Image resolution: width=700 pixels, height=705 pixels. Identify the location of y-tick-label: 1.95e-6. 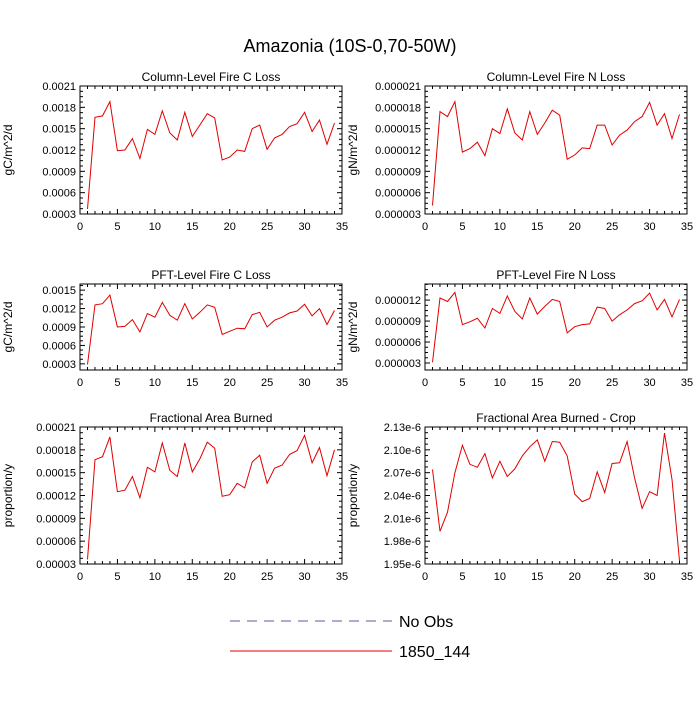
(402, 565).